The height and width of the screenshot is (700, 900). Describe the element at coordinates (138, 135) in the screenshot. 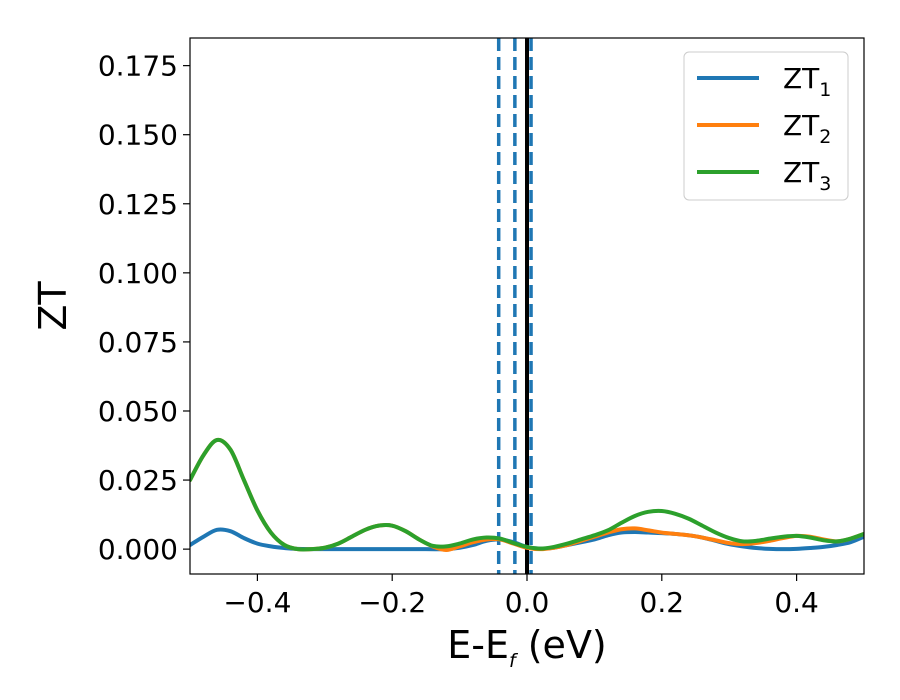

I see `y-tick-label: 0.150` at that location.